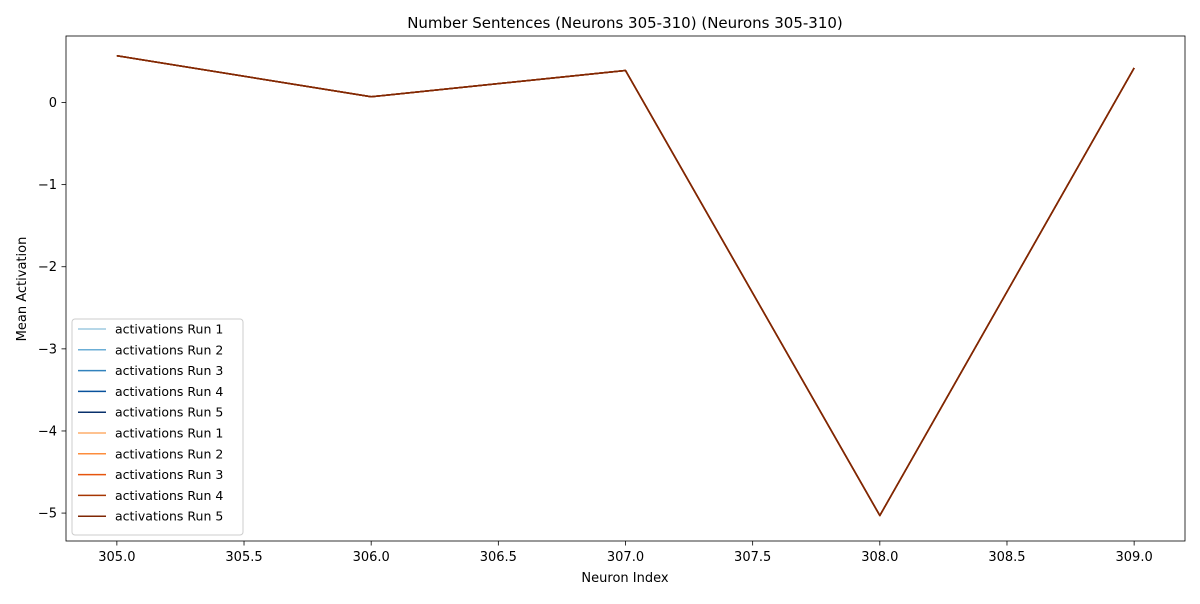 The image size is (1200, 604). I want to click on legend-box, so click(157, 427).